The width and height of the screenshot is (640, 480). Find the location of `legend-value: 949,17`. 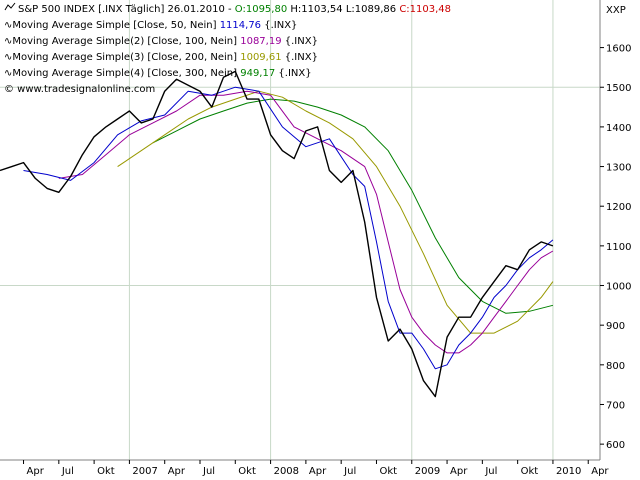

legend-value: 949,17 is located at coordinates (258, 73).